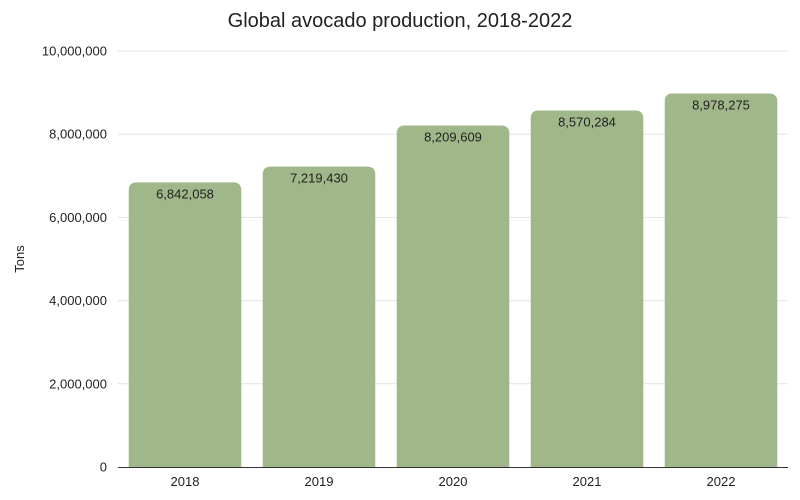 Image resolution: width=800 pixels, height=500 pixels. Describe the element at coordinates (78, 383) in the screenshot. I see `y-tick-label: 2,000,000` at that location.